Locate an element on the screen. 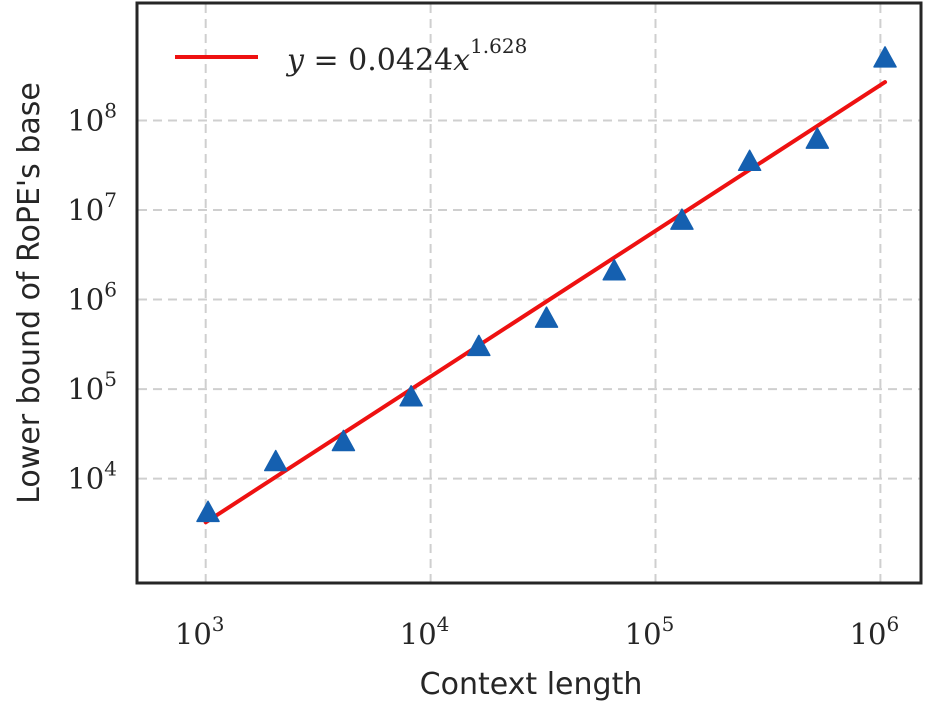 This screenshot has height=705, width=926. y-tick-label: 10⁷ is located at coordinates (92, 207).